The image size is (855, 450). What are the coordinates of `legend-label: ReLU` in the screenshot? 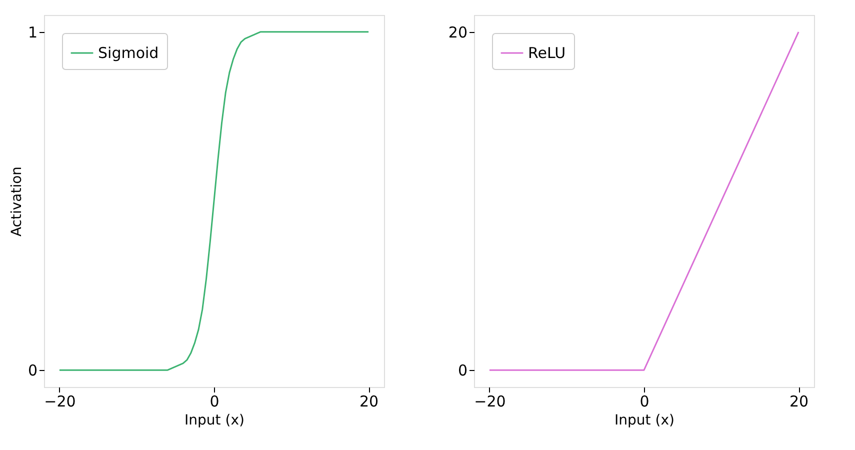 It's located at (547, 53).